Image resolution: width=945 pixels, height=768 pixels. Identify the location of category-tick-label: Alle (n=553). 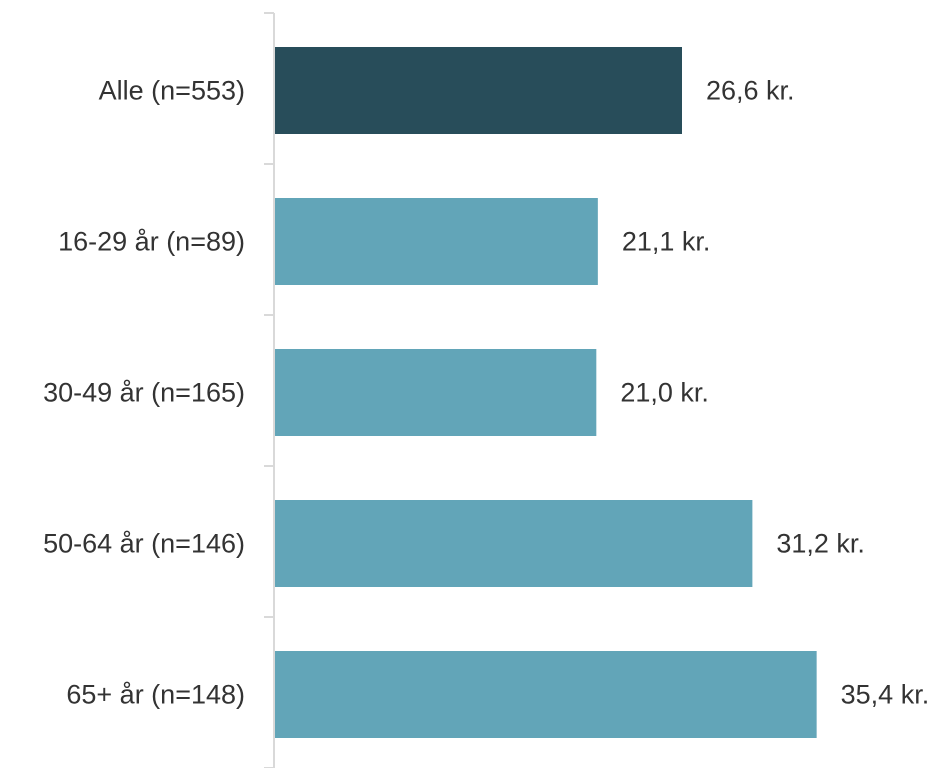
(172, 91).